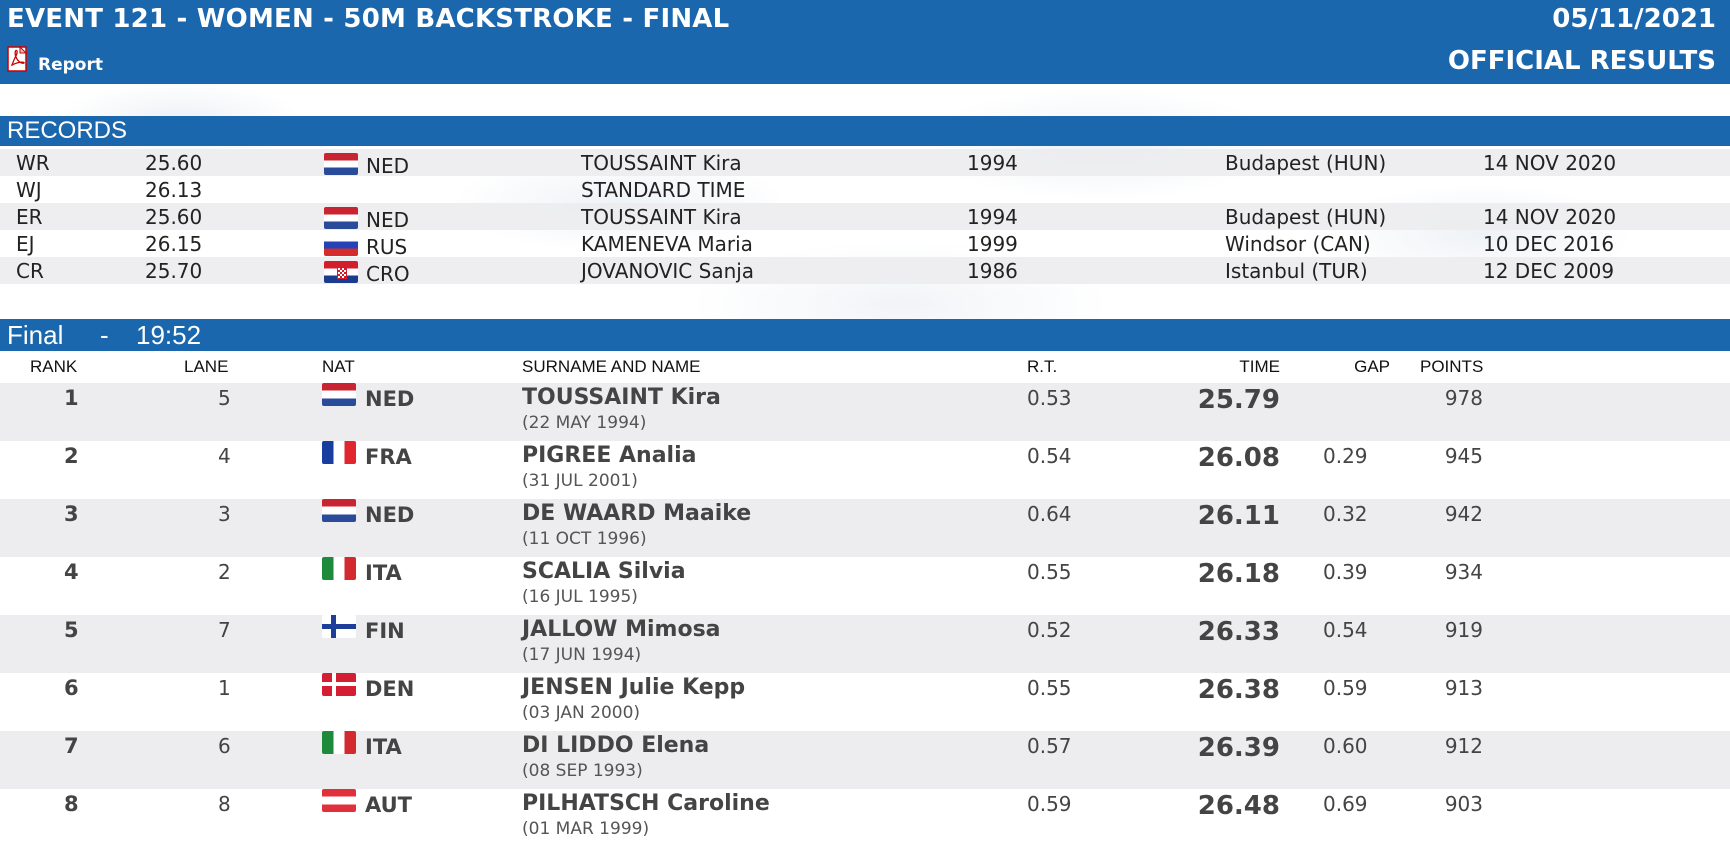  I want to click on record-code: EJ, so click(25, 244).